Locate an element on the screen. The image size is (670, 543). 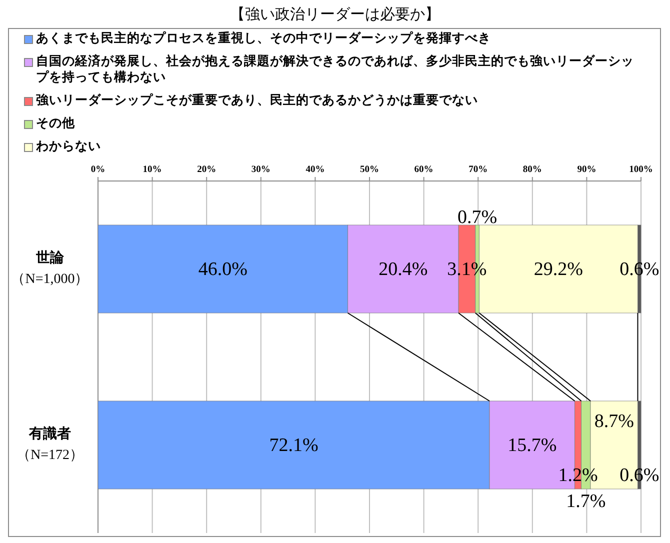
x-tick-label: 60% is located at coordinates (424, 170).